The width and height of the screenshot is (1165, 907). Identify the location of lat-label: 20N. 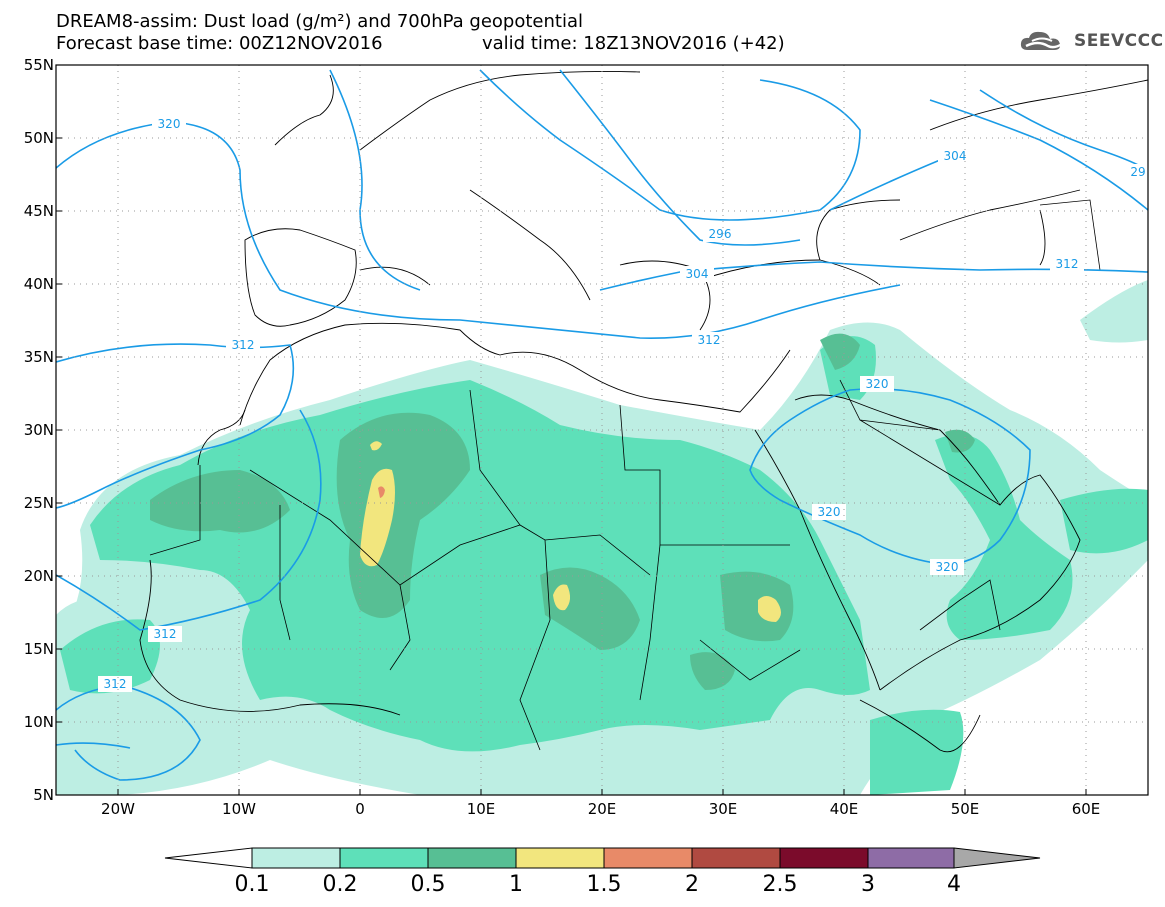
(38, 576).